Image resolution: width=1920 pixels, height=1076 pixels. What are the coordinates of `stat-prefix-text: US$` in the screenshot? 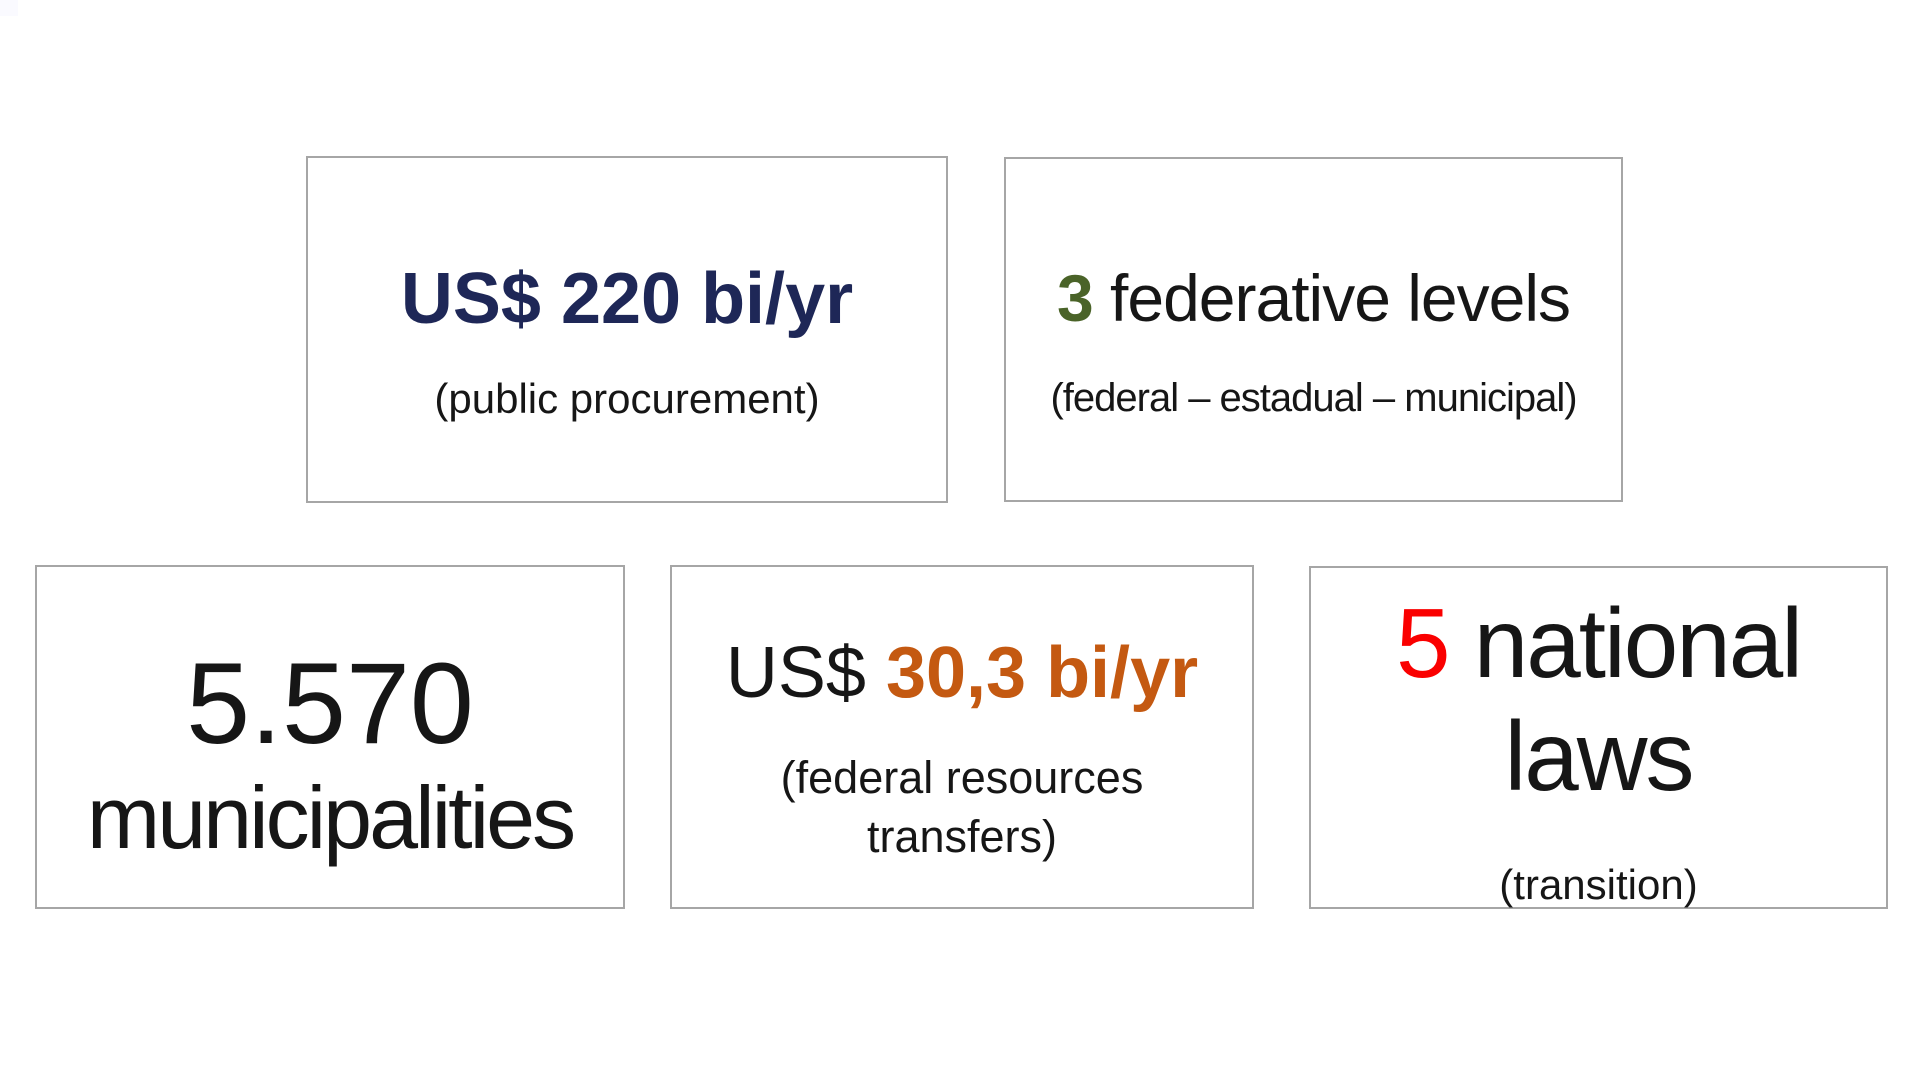 It's located at (805, 673).